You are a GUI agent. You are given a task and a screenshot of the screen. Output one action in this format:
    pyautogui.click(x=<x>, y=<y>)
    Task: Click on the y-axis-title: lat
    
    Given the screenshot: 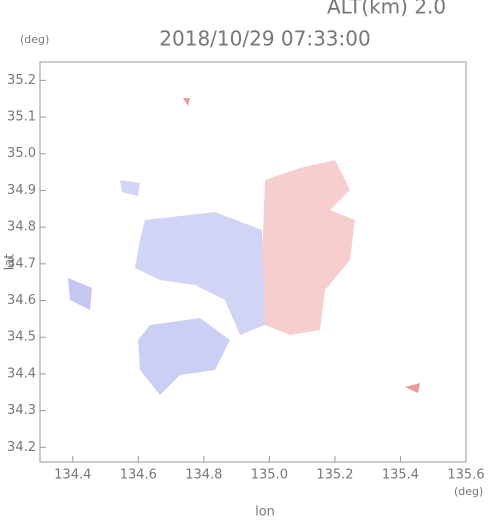 What is the action you would take?
    pyautogui.click(x=10, y=262)
    